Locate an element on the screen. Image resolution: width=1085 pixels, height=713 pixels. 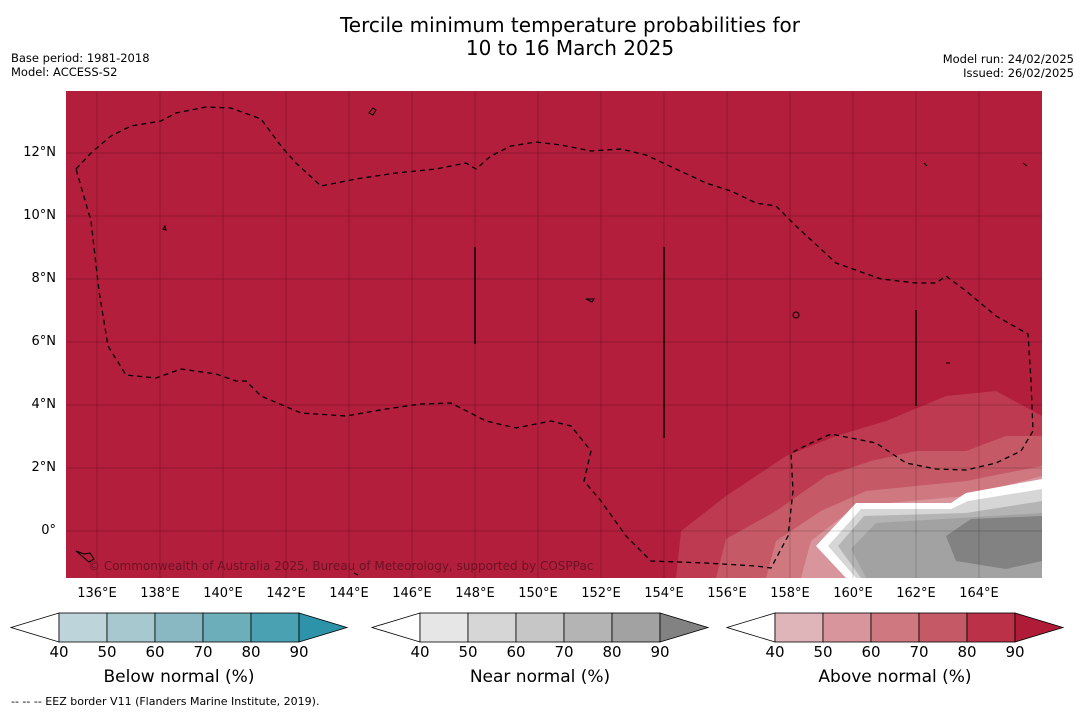
near-normal-title: Near normal (%) is located at coordinates (540, 677).